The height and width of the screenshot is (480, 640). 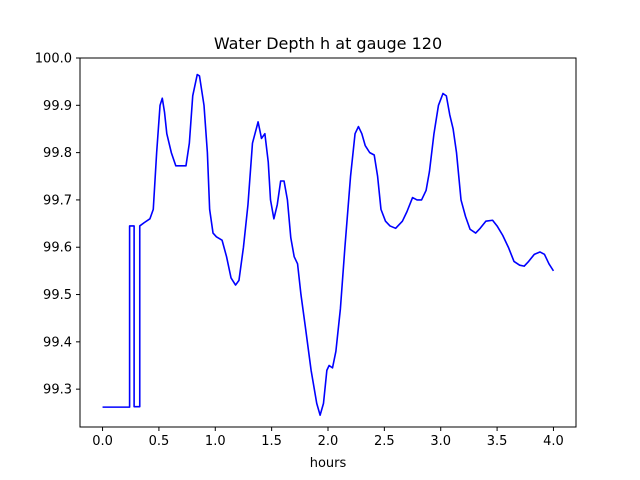 What do you see at coordinates (159, 441) in the screenshot?
I see `x-tick-label: 0.5` at bounding box center [159, 441].